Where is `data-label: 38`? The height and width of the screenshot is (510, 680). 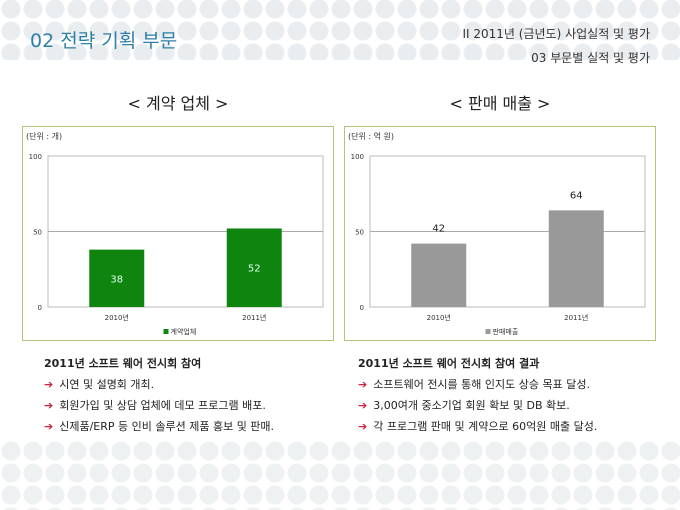 data-label: 38 is located at coordinates (116, 279).